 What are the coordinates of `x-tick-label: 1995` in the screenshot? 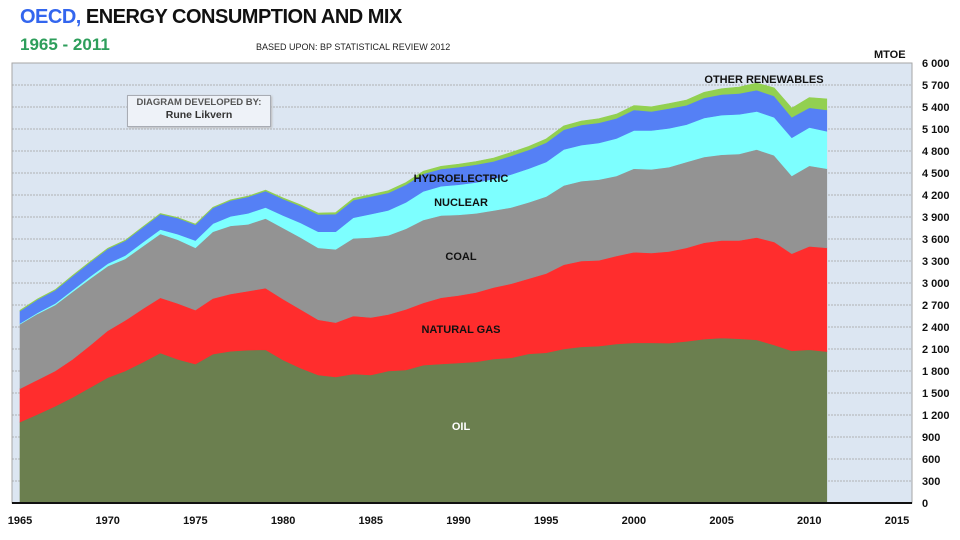 It's located at (546, 521).